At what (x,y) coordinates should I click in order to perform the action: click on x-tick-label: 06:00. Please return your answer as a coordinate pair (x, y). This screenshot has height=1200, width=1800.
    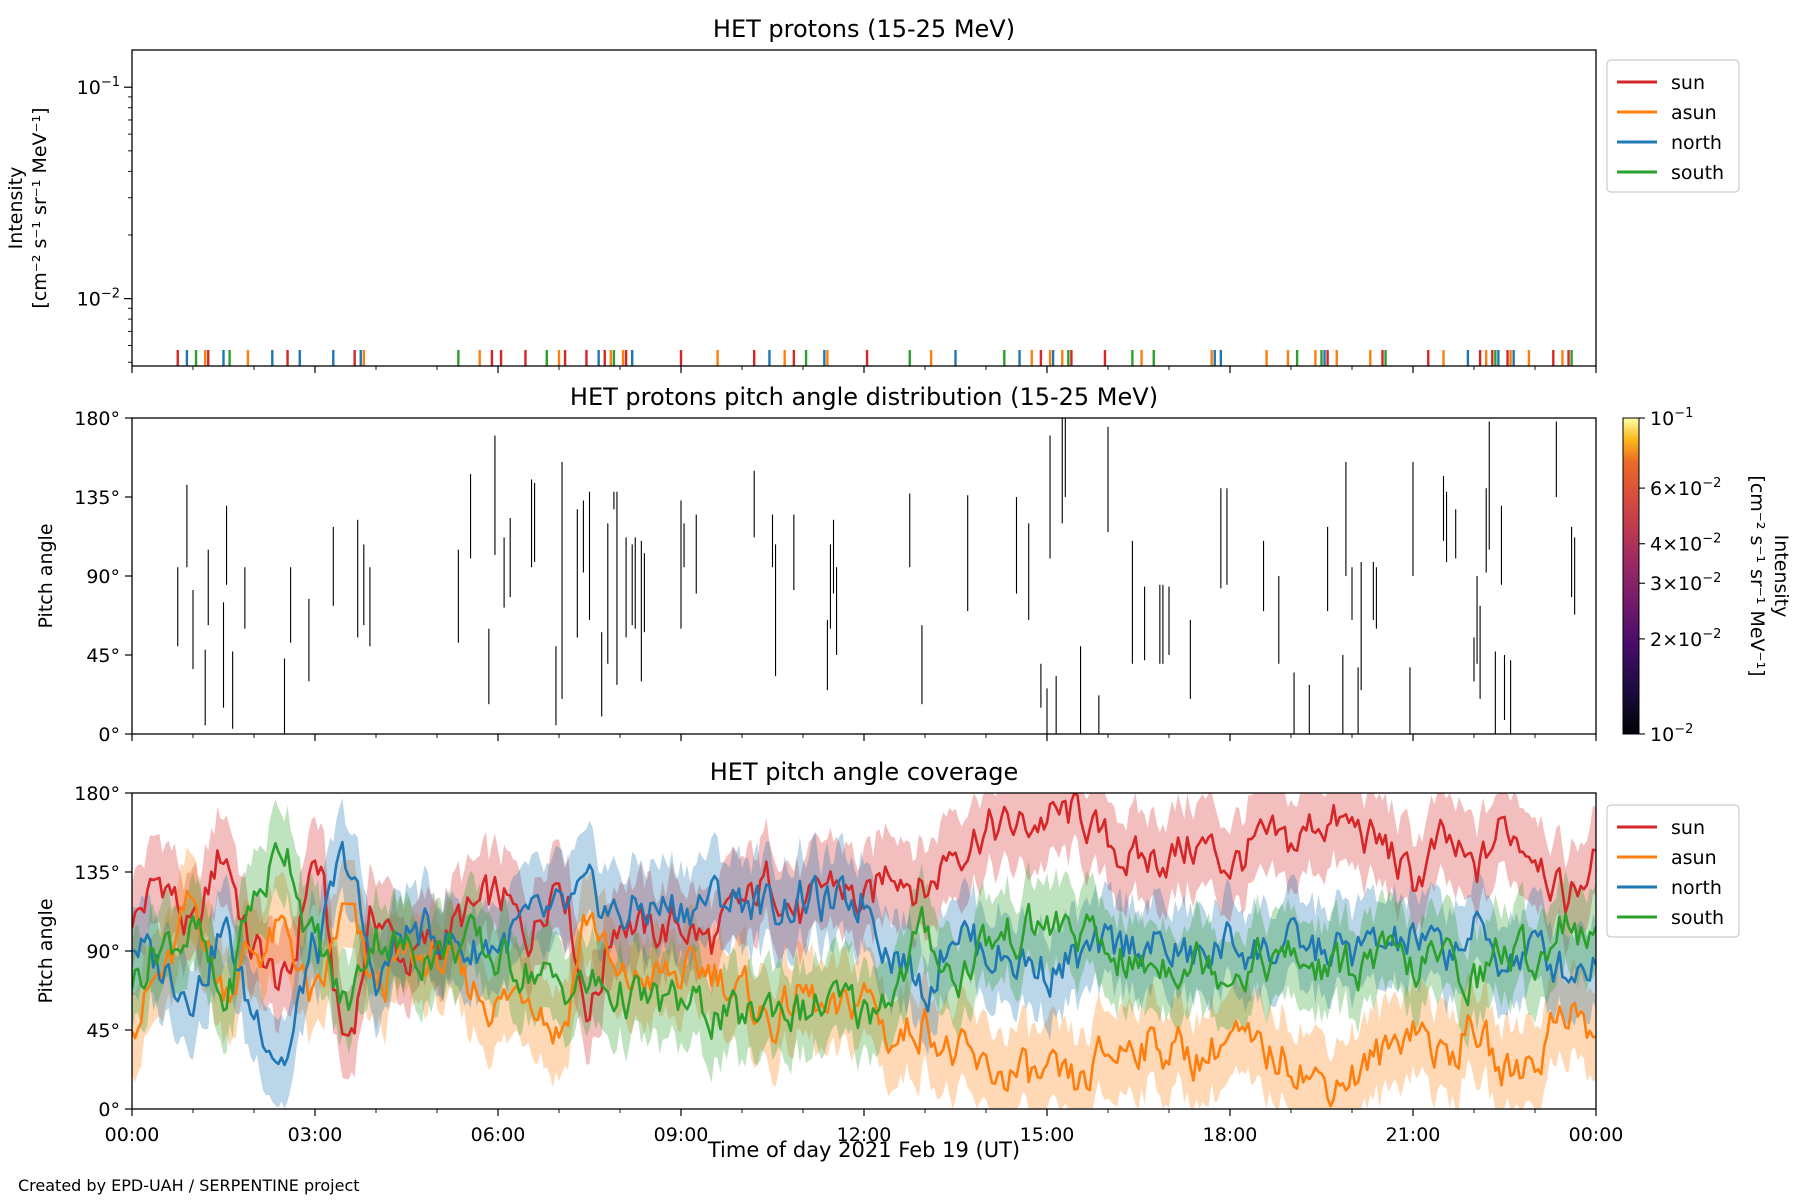
    Looking at the image, I should click on (498, 1135).